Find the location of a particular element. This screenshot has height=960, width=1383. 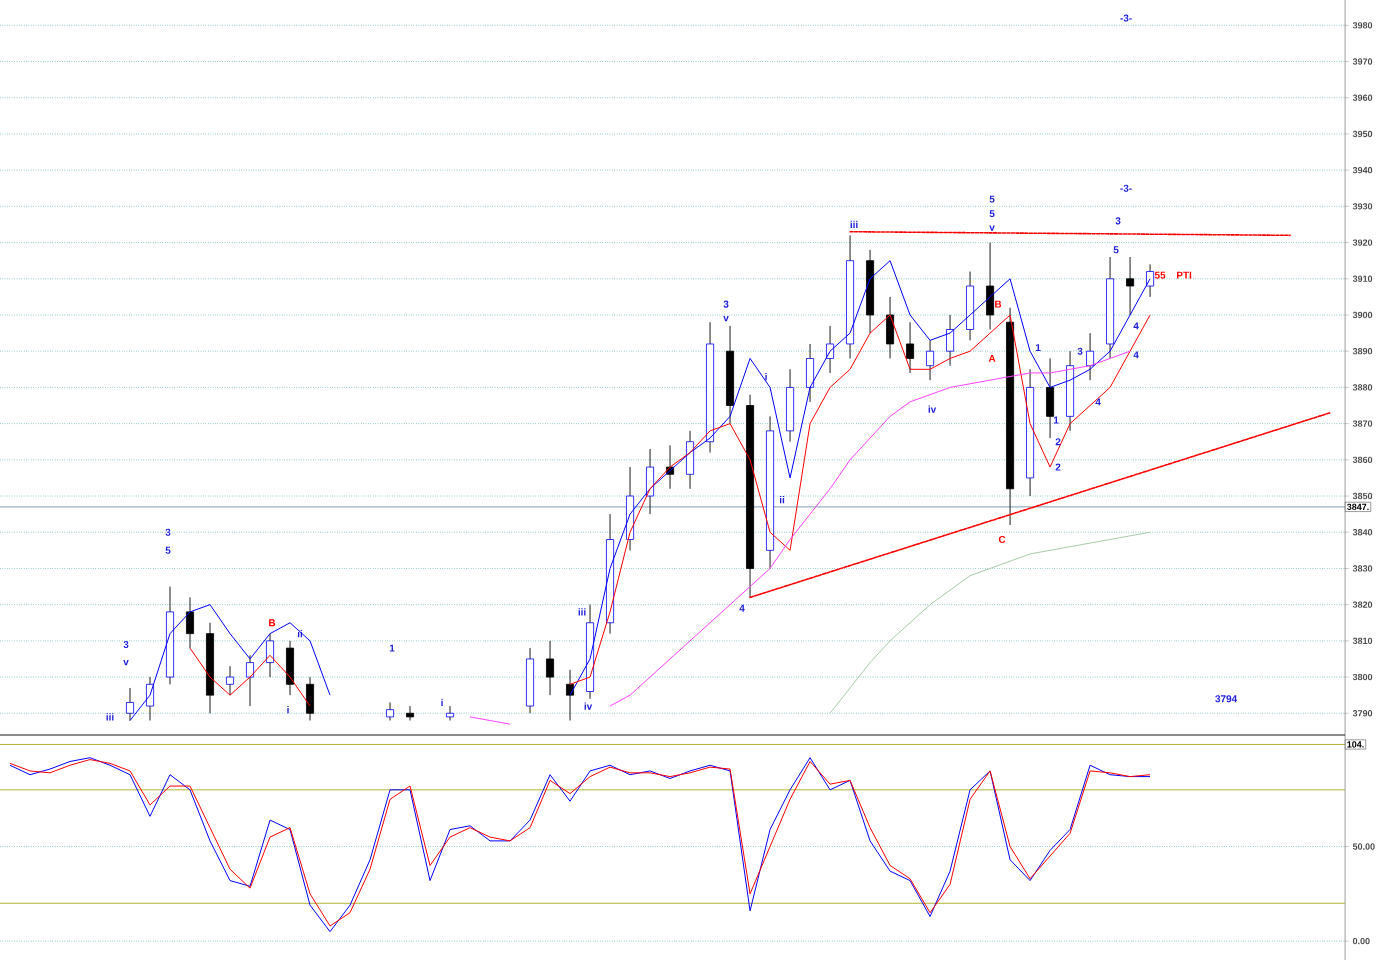

y-tick-label: 3970 is located at coordinates (1362, 61).